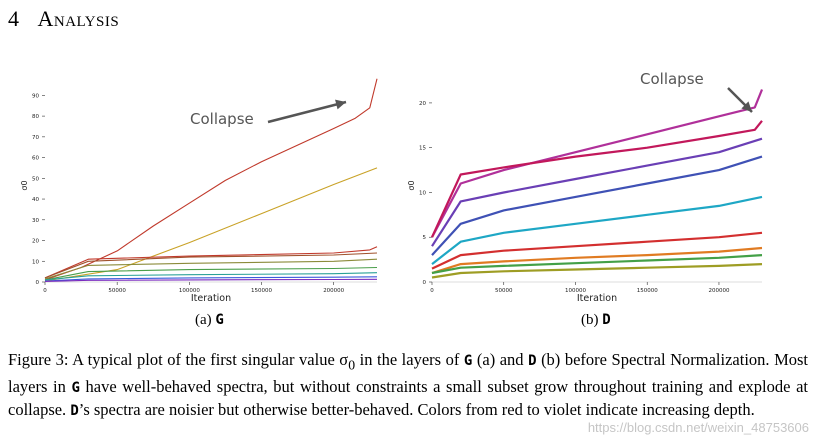 The width and height of the screenshot is (819, 443). Describe the element at coordinates (75, 388) in the screenshot. I see `caption-g-2: G` at that location.